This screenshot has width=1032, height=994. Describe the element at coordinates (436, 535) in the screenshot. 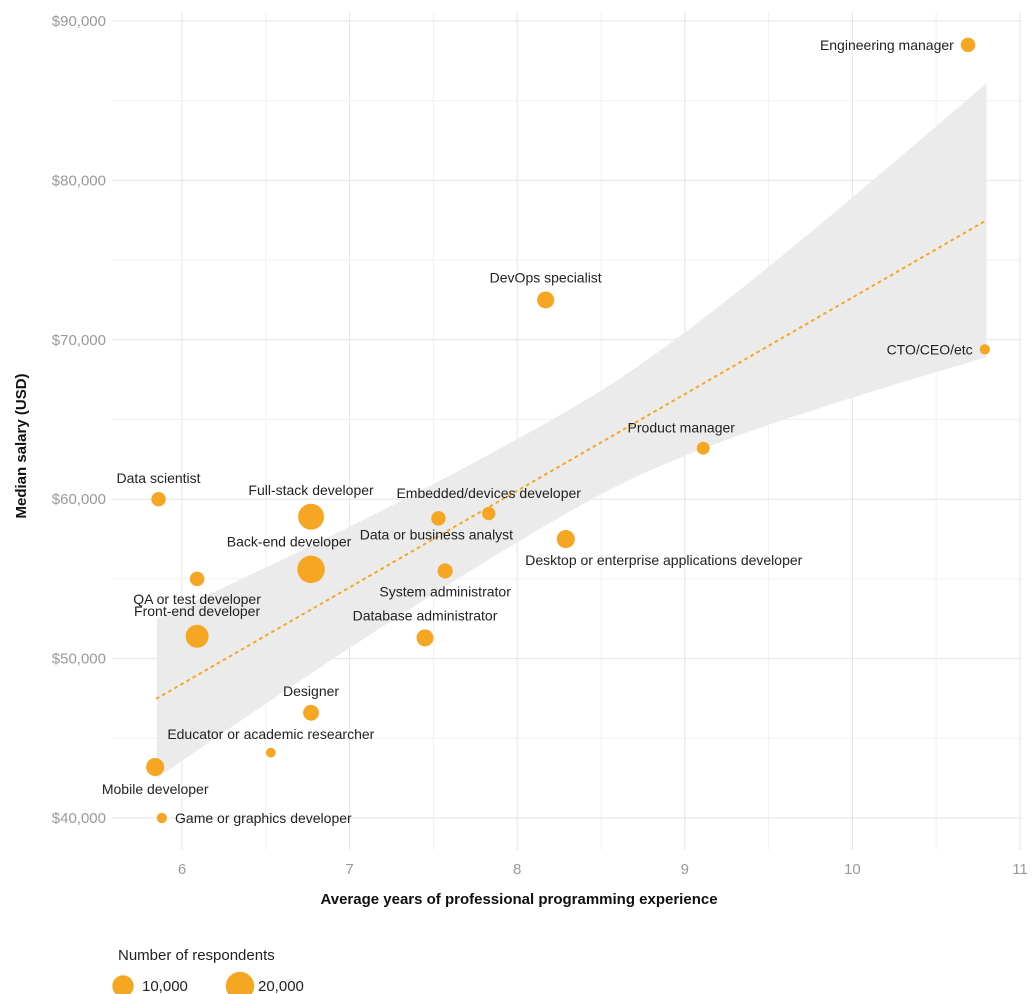

I see `point-label: Data or business analyst` at that location.